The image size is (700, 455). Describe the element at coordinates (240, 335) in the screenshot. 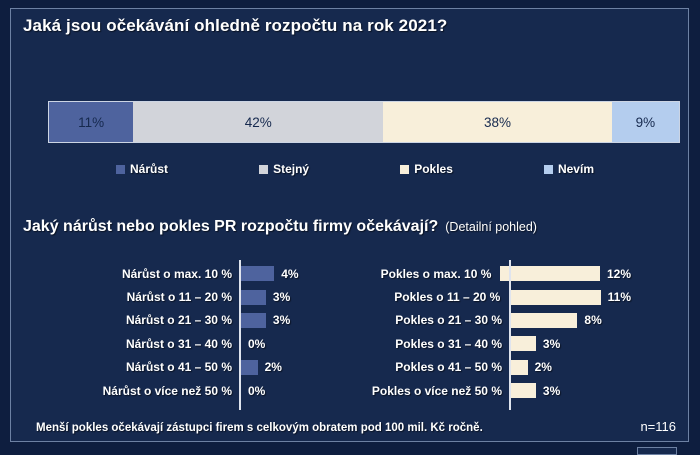

I see `increase-chart-axis` at that location.